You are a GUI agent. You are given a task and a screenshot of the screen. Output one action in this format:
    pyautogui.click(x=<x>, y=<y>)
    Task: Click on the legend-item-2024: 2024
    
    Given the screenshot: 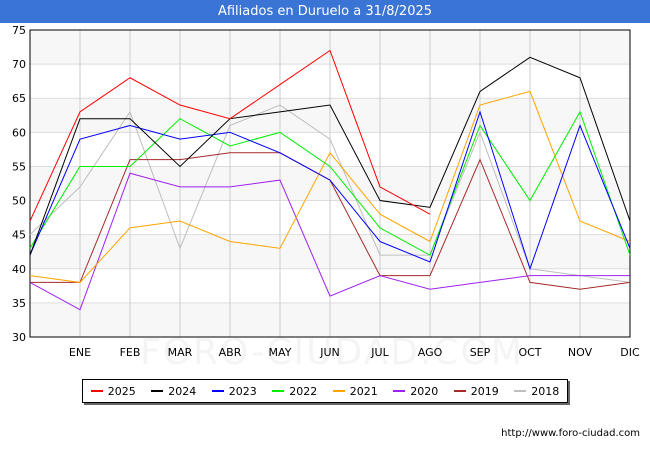 What is the action you would take?
    pyautogui.click(x=173, y=391)
    